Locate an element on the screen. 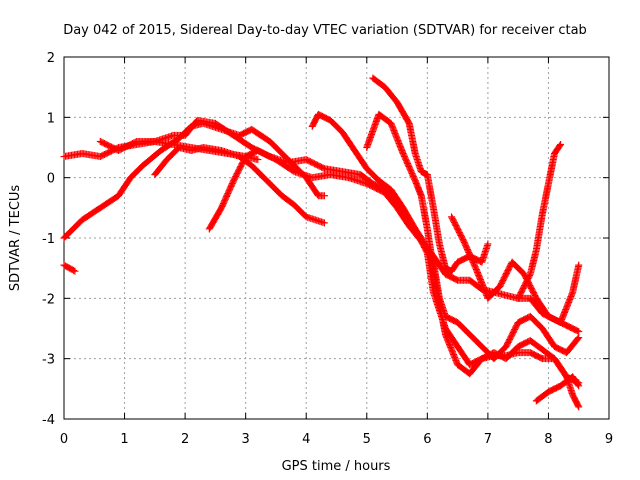  series-track-j is located at coordinates (515, 269).